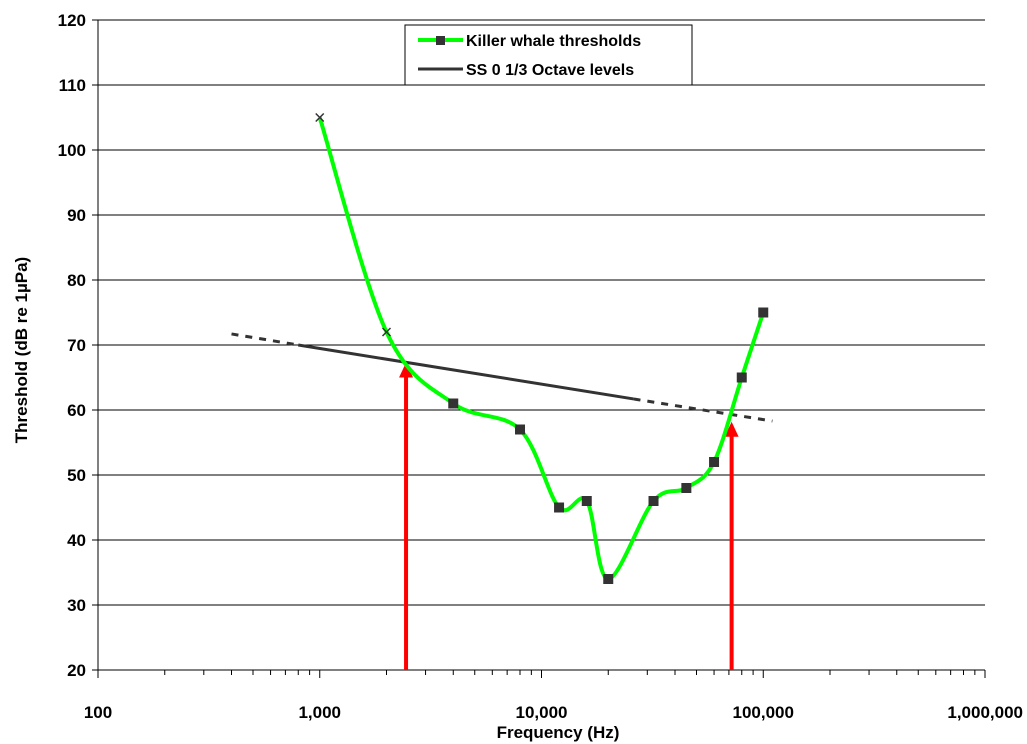 The image size is (1027, 744). I want to click on x-tick-label-1000000: 1,000,000, so click(985, 712).